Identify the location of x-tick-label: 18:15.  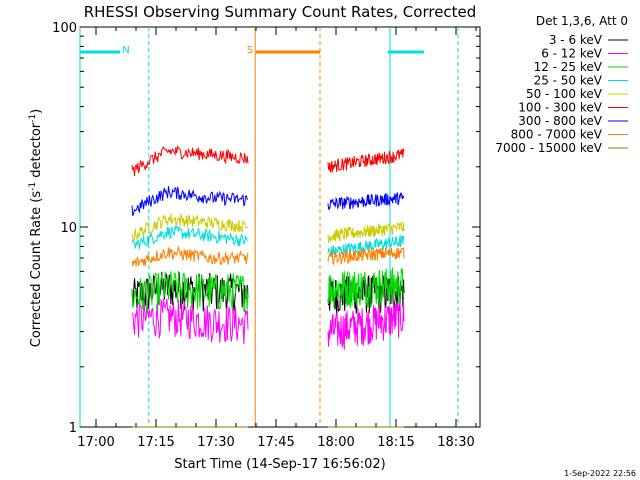
(395, 442).